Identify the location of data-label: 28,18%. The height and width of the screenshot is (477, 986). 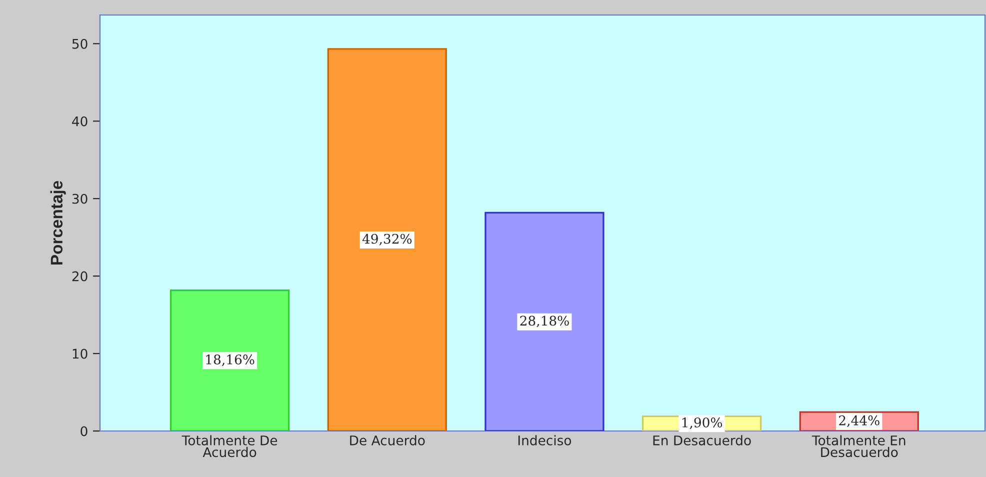
(544, 322).